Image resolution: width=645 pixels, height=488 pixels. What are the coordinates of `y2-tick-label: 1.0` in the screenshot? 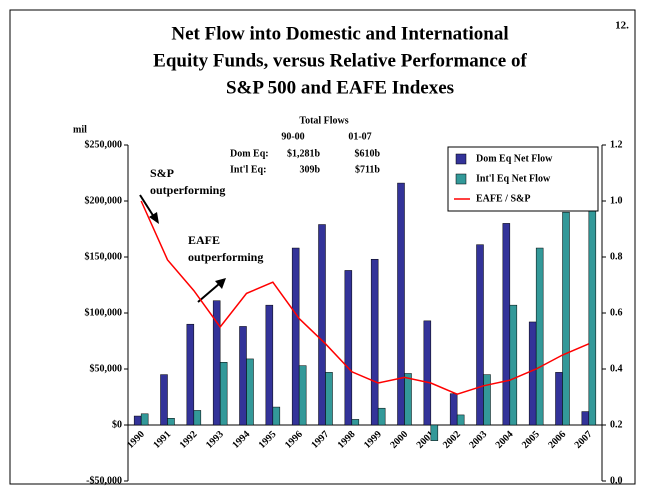 It's located at (616, 200).